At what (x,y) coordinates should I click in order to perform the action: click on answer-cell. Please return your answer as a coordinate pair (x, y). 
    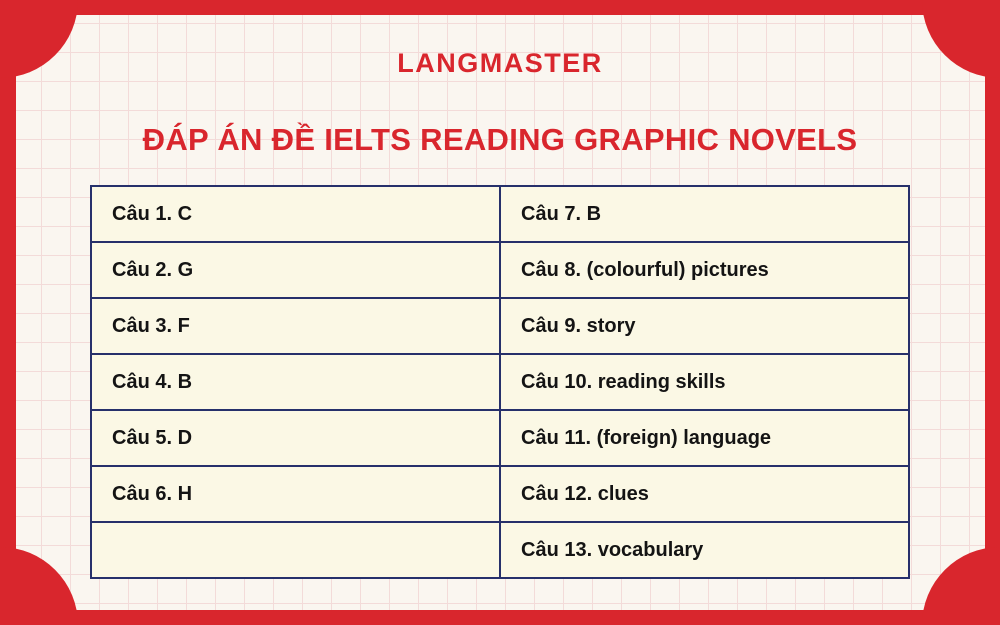
    Looking at the image, I should click on (295, 550).